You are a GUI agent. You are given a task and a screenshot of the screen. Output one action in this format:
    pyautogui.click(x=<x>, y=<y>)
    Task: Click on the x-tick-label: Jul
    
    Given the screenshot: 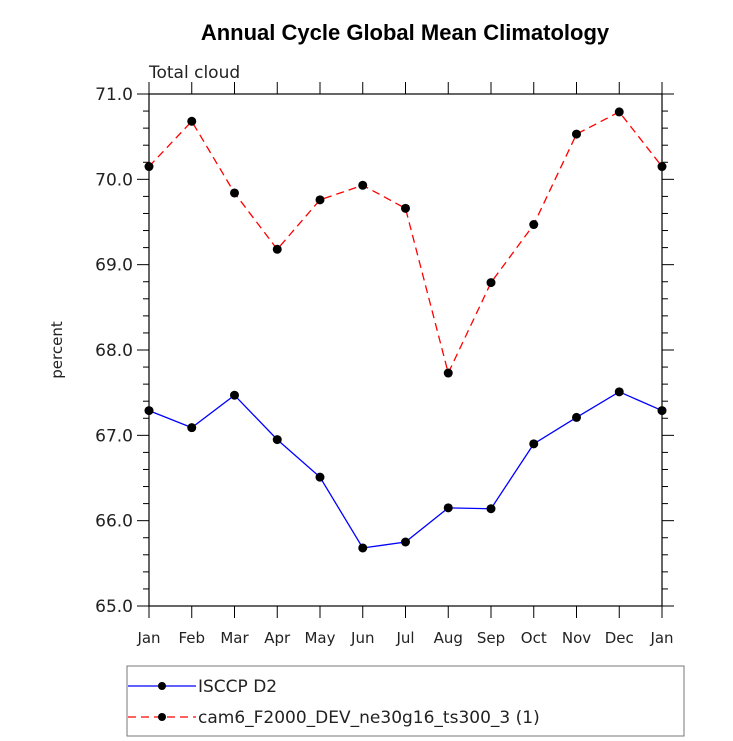 What is the action you would take?
    pyautogui.click(x=404, y=638)
    